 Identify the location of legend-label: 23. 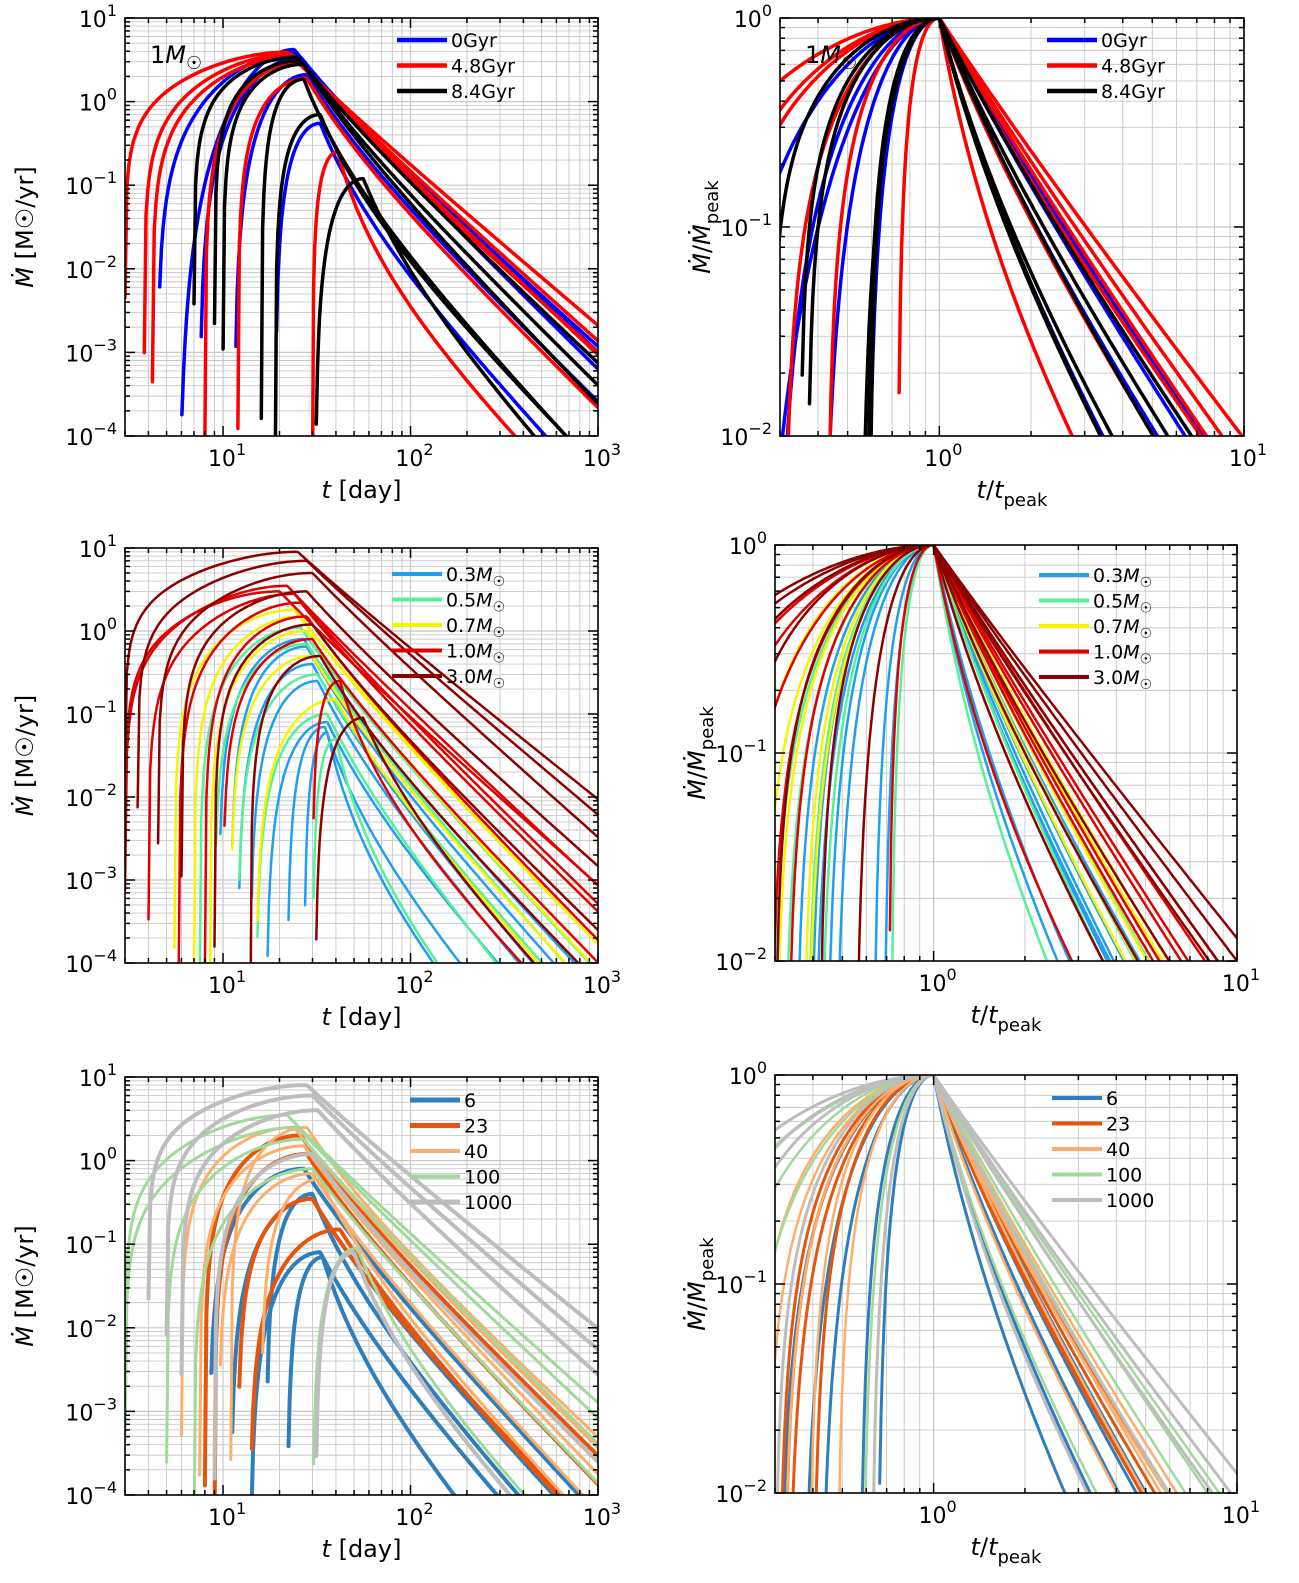
(476, 1127).